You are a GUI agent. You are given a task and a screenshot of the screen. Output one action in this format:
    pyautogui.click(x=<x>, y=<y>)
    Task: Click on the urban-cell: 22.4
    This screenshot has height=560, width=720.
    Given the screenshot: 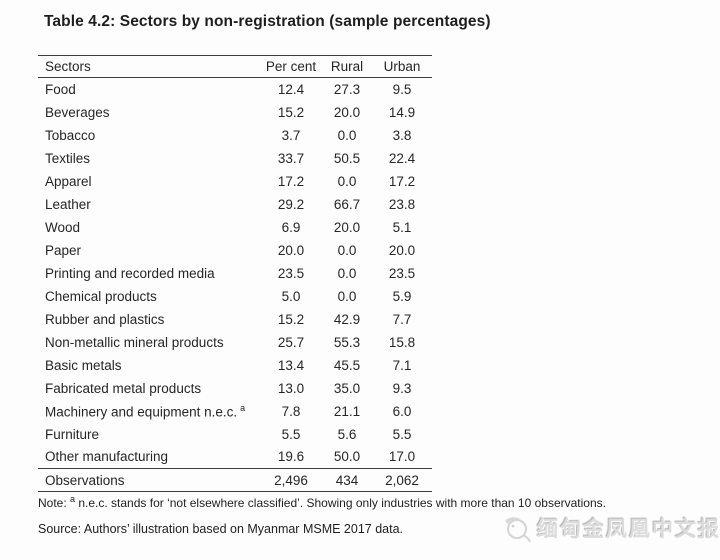 What is the action you would take?
    pyautogui.click(x=402, y=158)
    